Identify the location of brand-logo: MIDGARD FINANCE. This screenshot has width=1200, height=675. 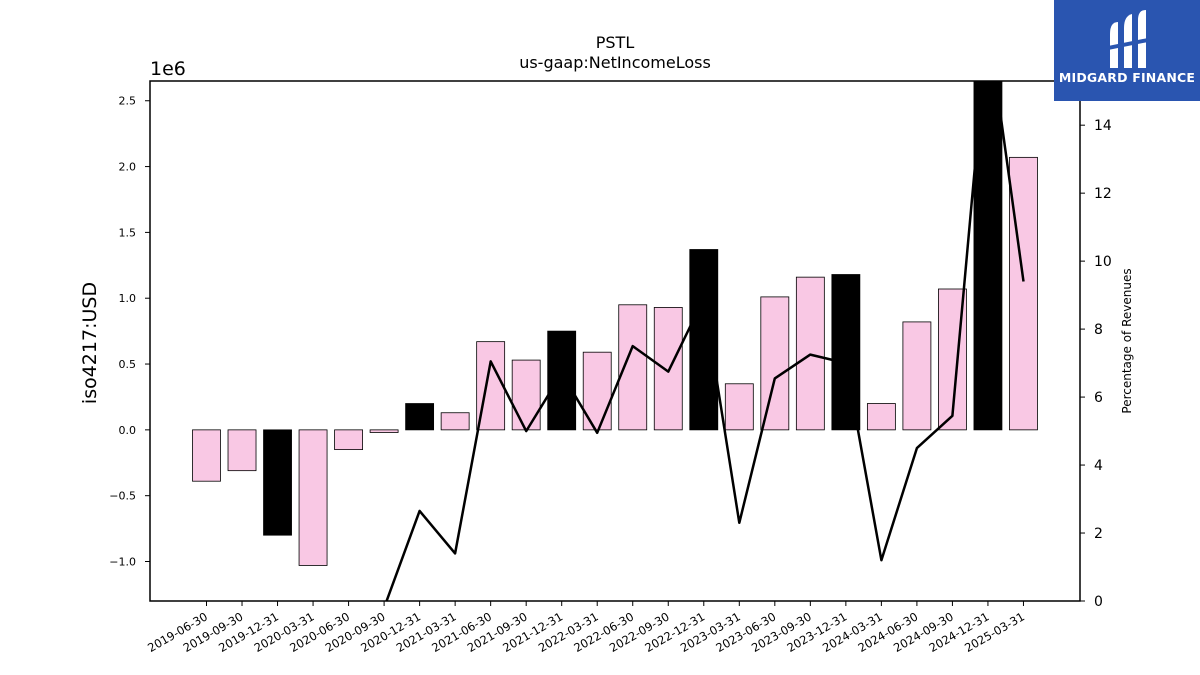
(1127, 50).